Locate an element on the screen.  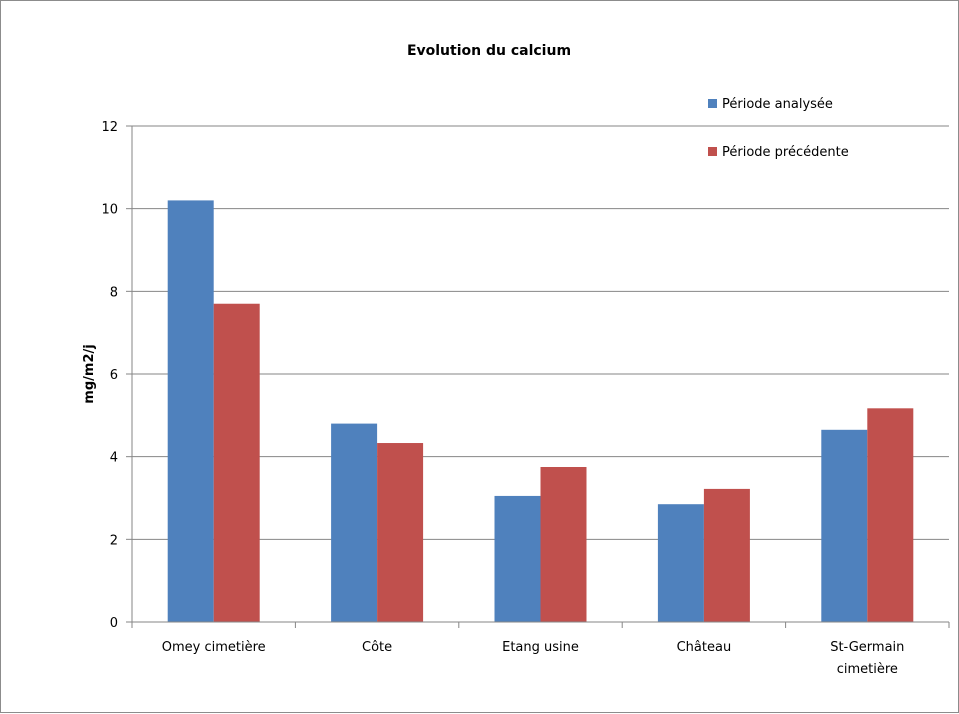
x-tick-label: cimetière is located at coordinates (867, 669).